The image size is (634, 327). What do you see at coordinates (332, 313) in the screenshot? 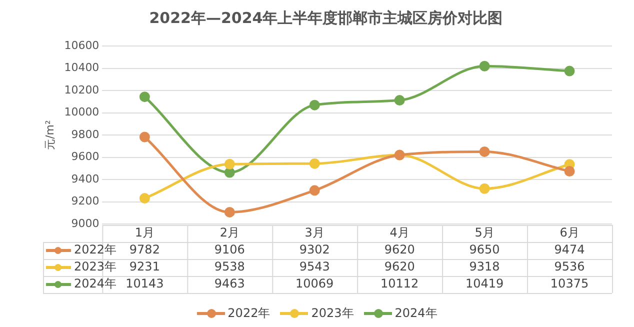
I see `text: 2023年` at bounding box center [332, 313].